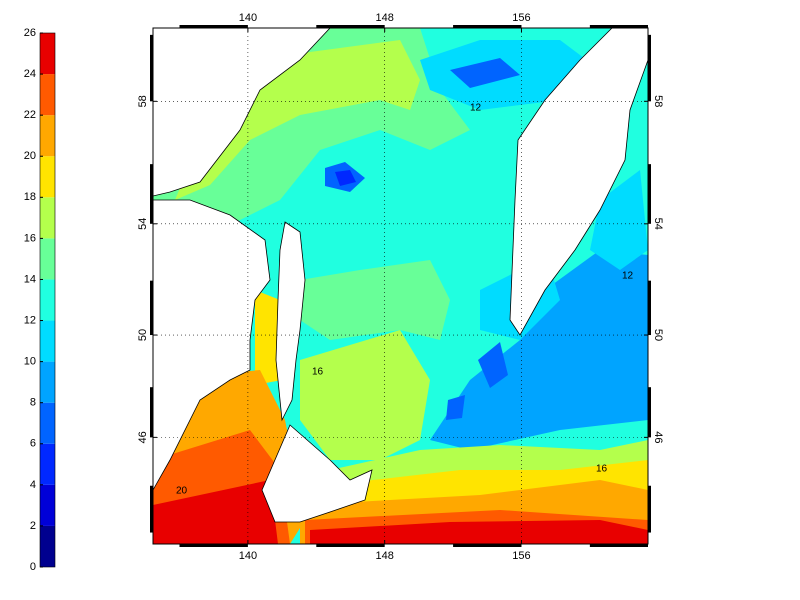  Describe the element at coordinates (30, 197) in the screenshot. I see `colorbar-tick-label: 18` at that location.